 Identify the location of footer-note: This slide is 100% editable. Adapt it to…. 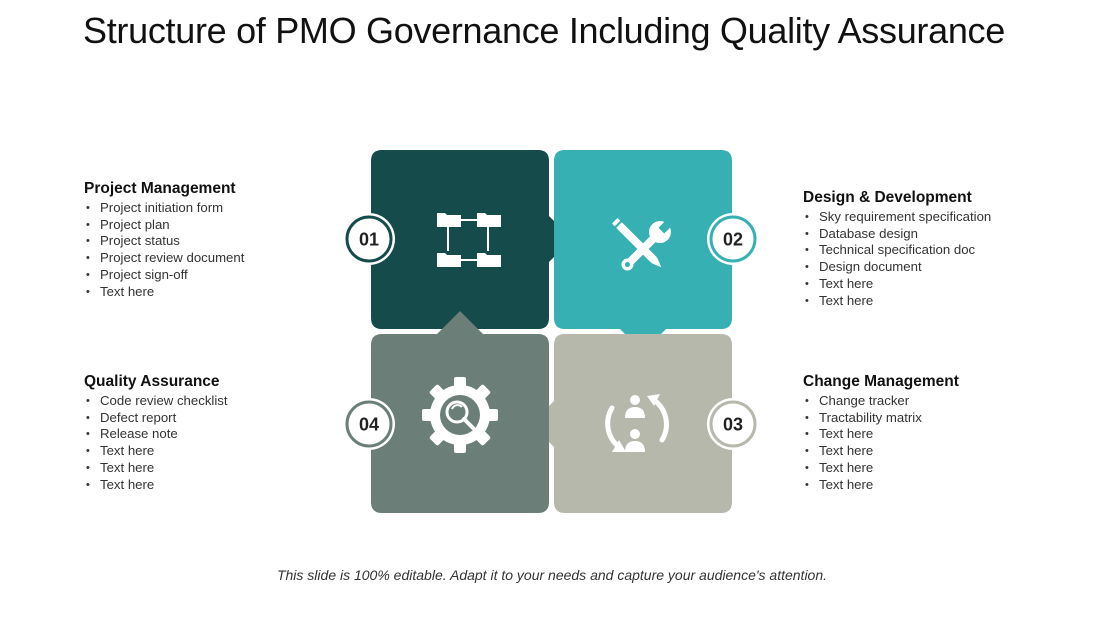
(552, 575).